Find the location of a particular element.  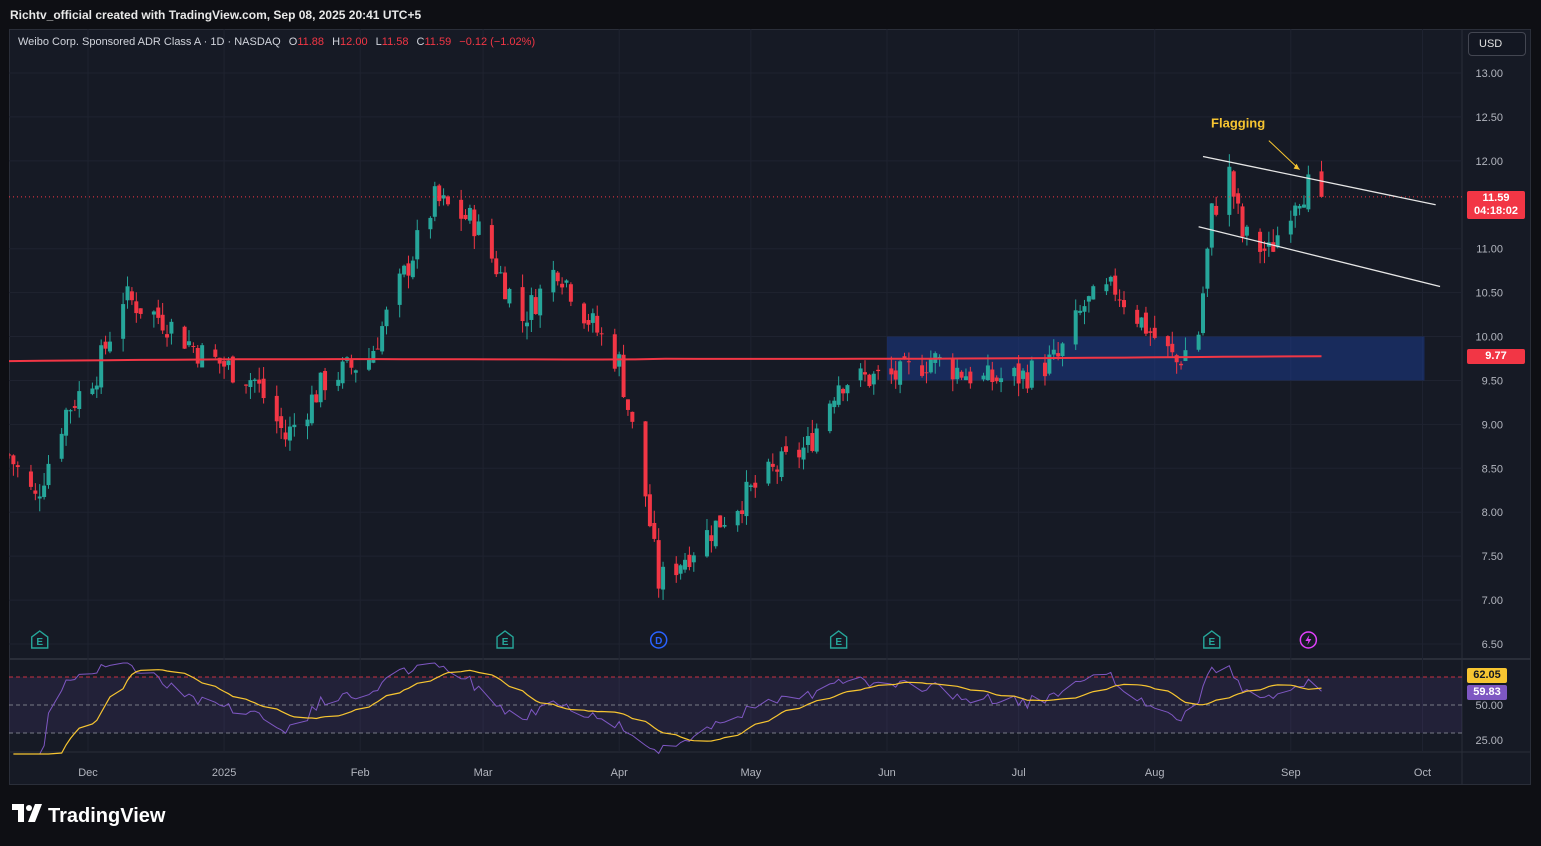

dividend-icon is located at coordinates (658, 640).